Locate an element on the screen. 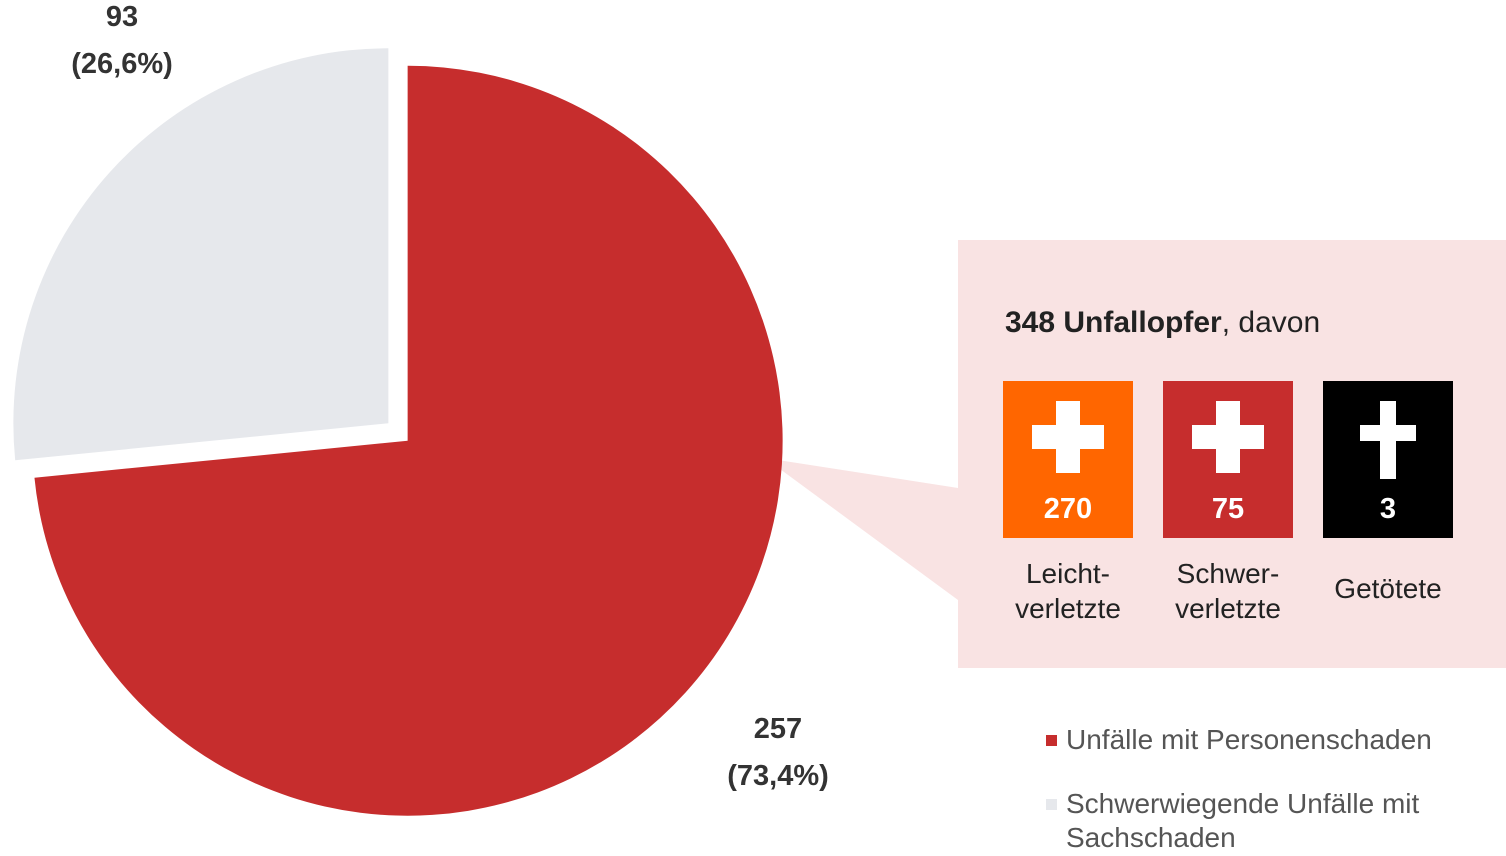  percent-label: (73,4%) is located at coordinates (778, 776).